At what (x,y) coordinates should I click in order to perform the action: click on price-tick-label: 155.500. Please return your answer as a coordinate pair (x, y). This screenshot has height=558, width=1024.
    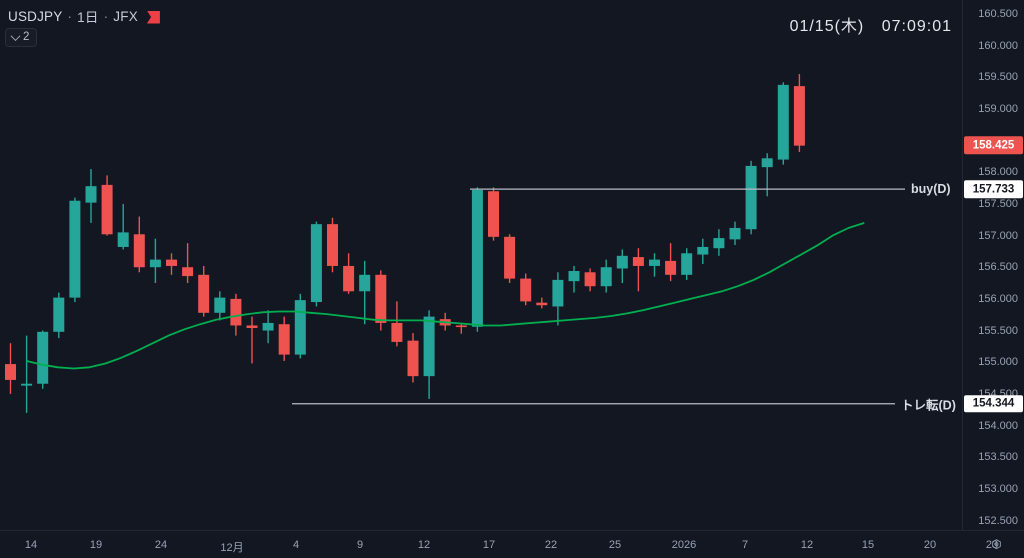
    Looking at the image, I should click on (998, 330).